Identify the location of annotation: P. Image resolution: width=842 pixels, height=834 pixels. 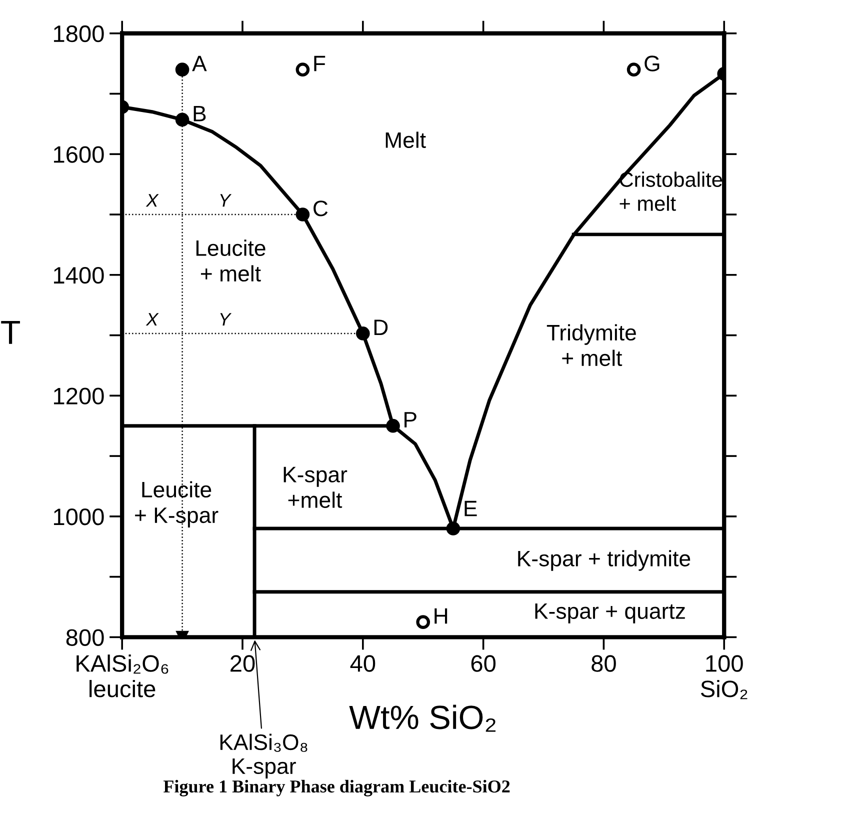
(410, 420).